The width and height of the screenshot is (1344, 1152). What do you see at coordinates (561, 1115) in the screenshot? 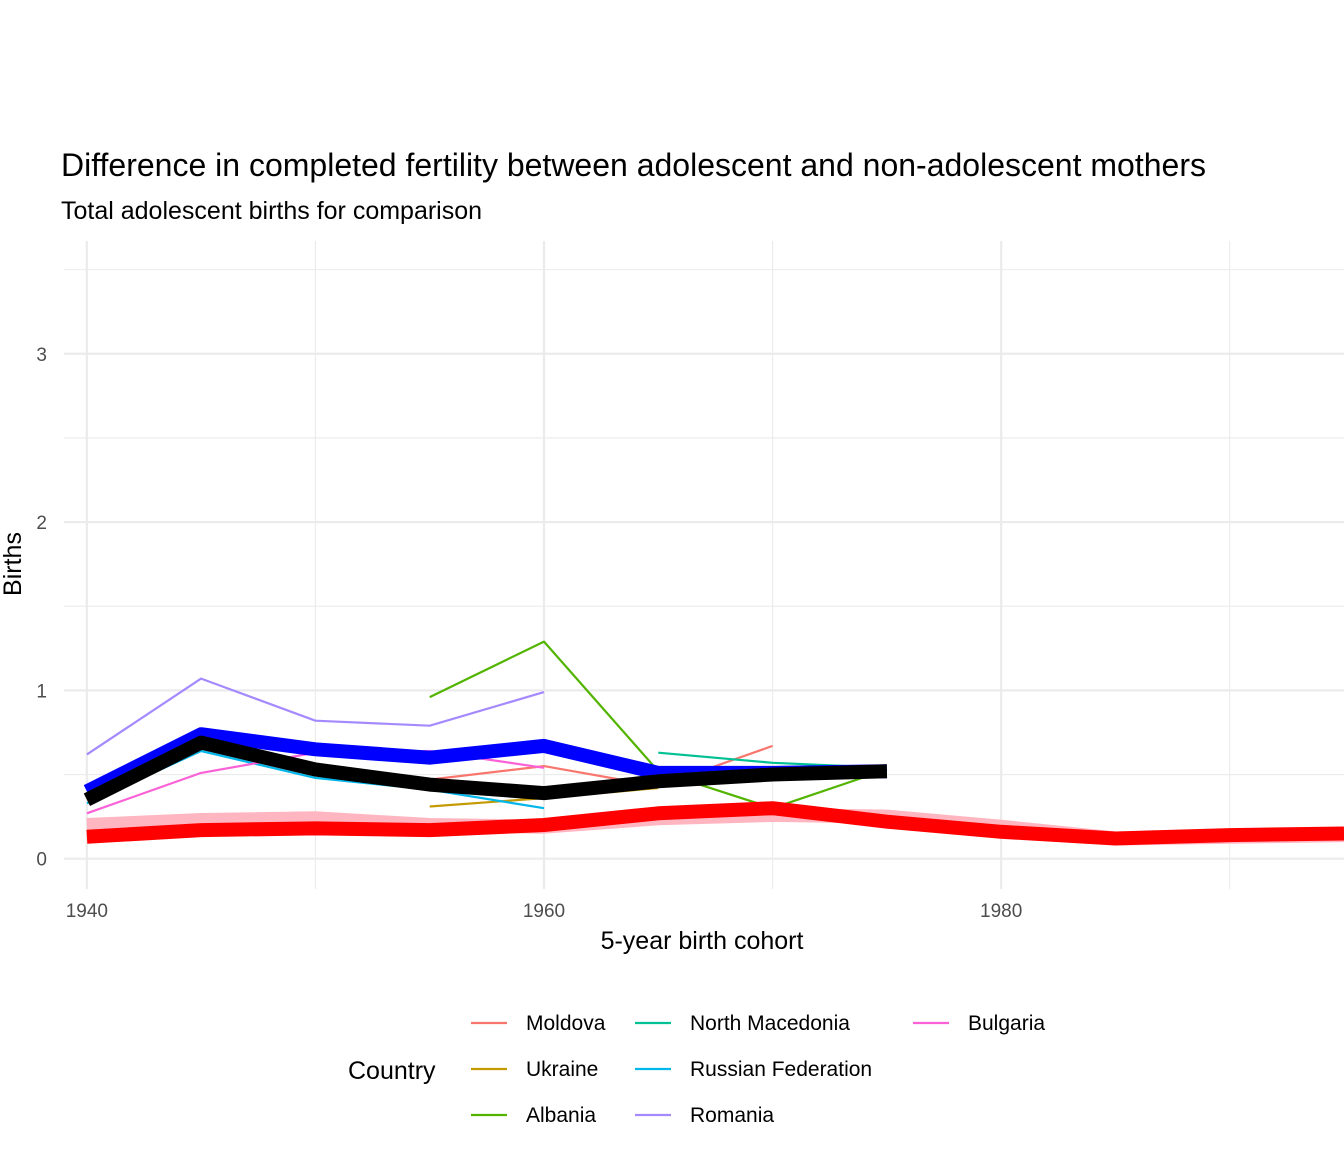
I see `legend-label: Albania` at bounding box center [561, 1115].